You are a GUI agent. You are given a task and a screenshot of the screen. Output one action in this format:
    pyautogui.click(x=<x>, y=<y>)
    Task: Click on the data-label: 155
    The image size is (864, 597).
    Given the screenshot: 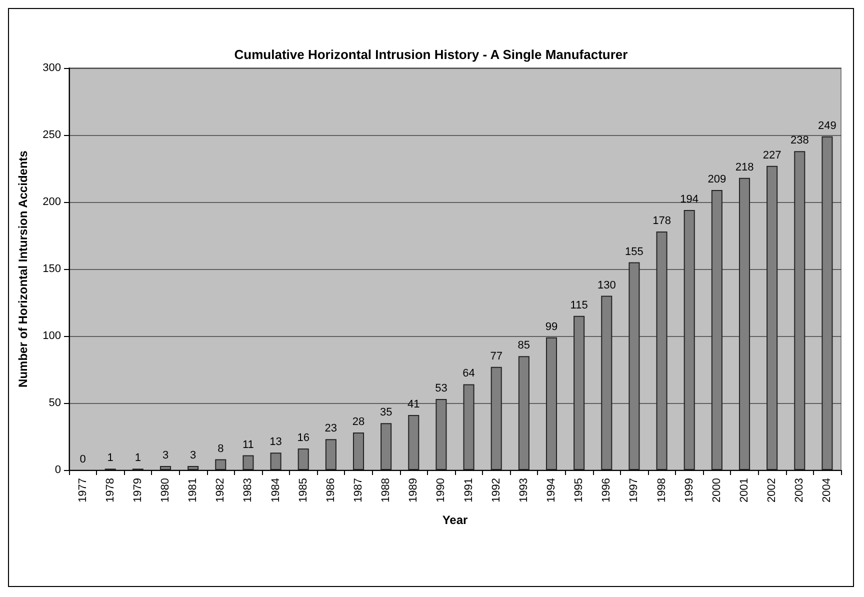 What is the action you would take?
    pyautogui.click(x=634, y=252)
    